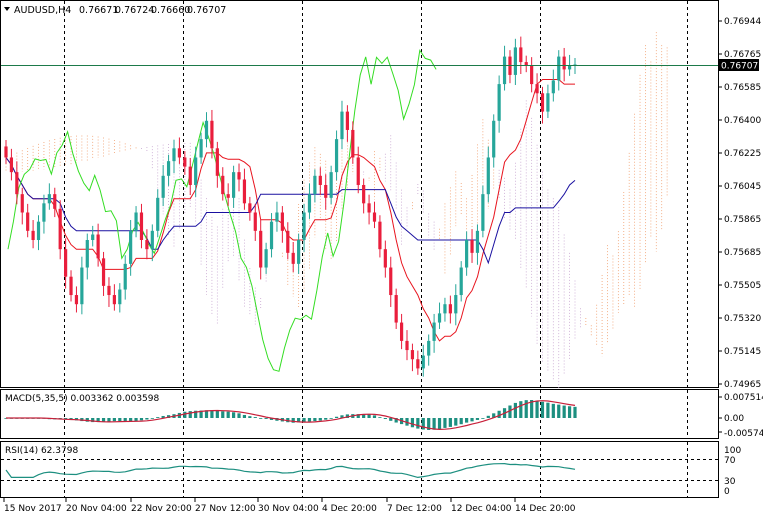 The image size is (763, 518). What do you see at coordinates (545, 509) in the screenshot?
I see `time-tick-label: 14 Dec 20:00` at bounding box center [545, 509].